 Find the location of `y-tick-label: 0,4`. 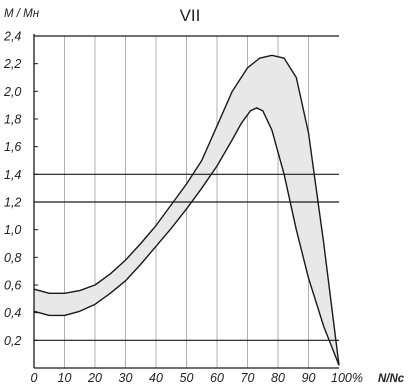

y-tick-label: 0,4 is located at coordinates (12, 313).